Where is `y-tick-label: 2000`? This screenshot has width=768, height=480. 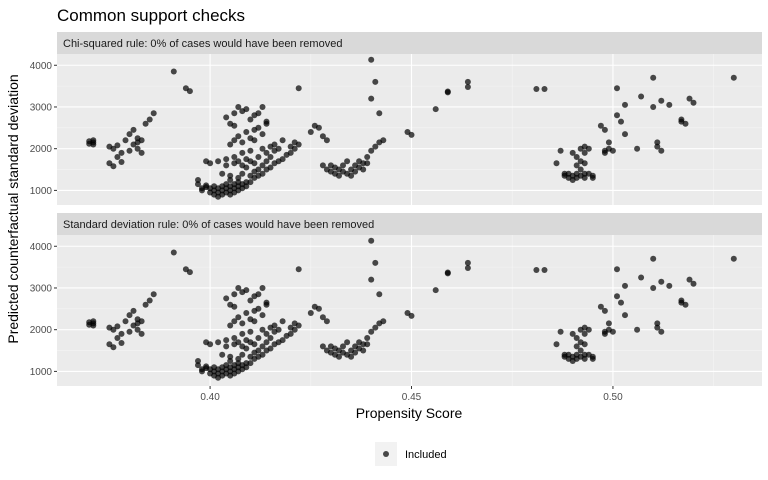
y-tick-label: 2000 is located at coordinates (41, 330).